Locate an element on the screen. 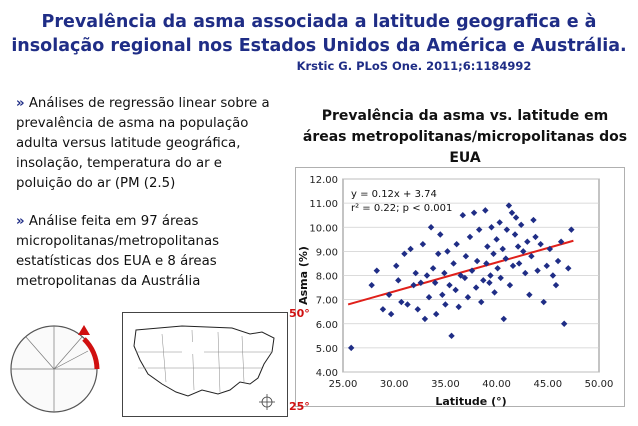 This screenshot has width=638, height=426. y-tick-label: 11.00 is located at coordinates (323, 204).